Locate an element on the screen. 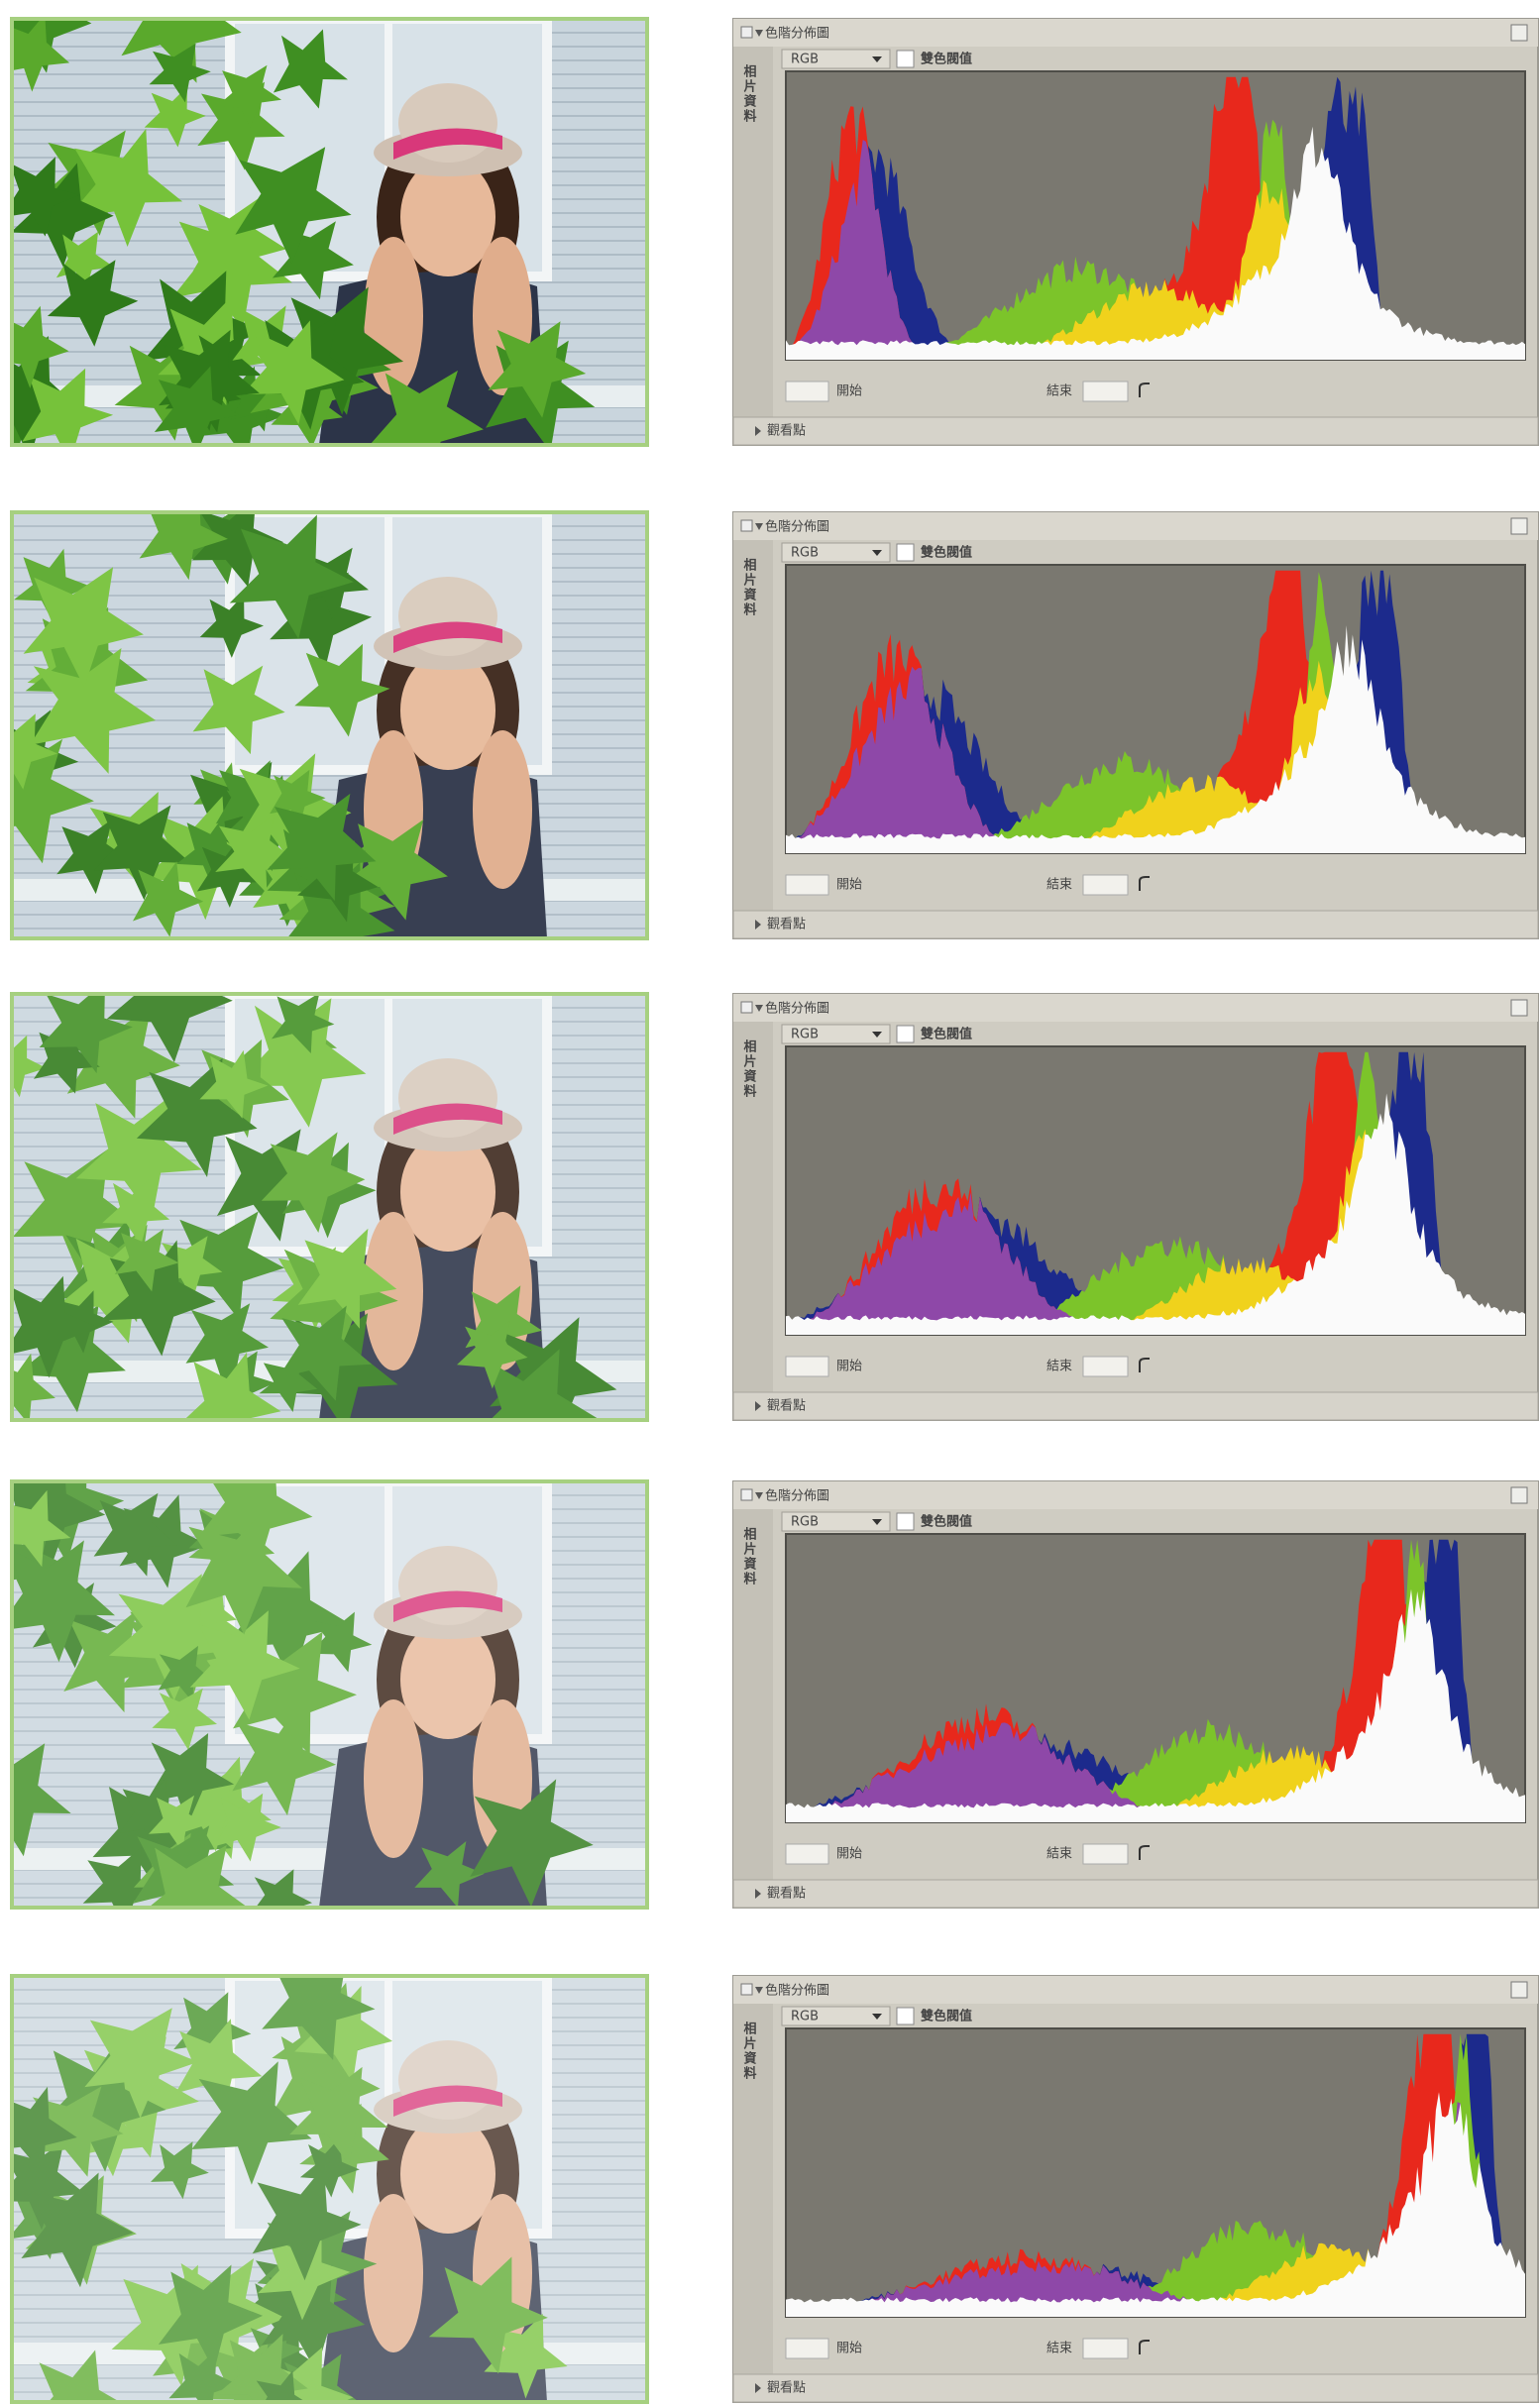  photo is located at coordinates (329, 232).